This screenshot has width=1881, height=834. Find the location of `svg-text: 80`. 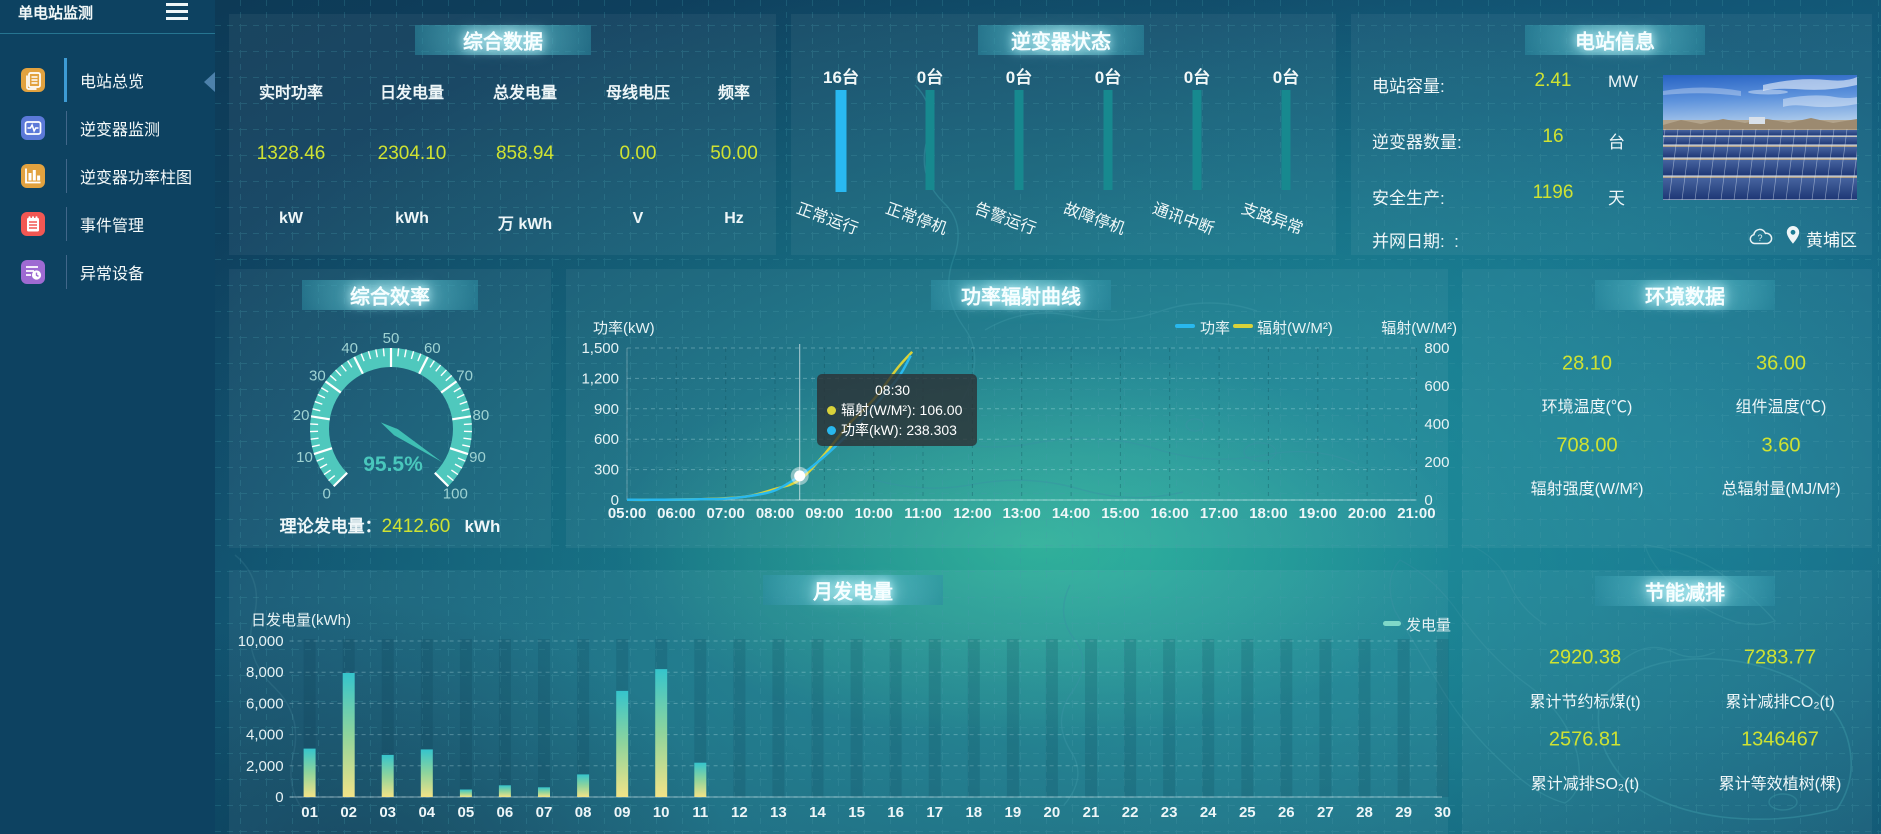

svg-text: 80 is located at coordinates (481, 415).